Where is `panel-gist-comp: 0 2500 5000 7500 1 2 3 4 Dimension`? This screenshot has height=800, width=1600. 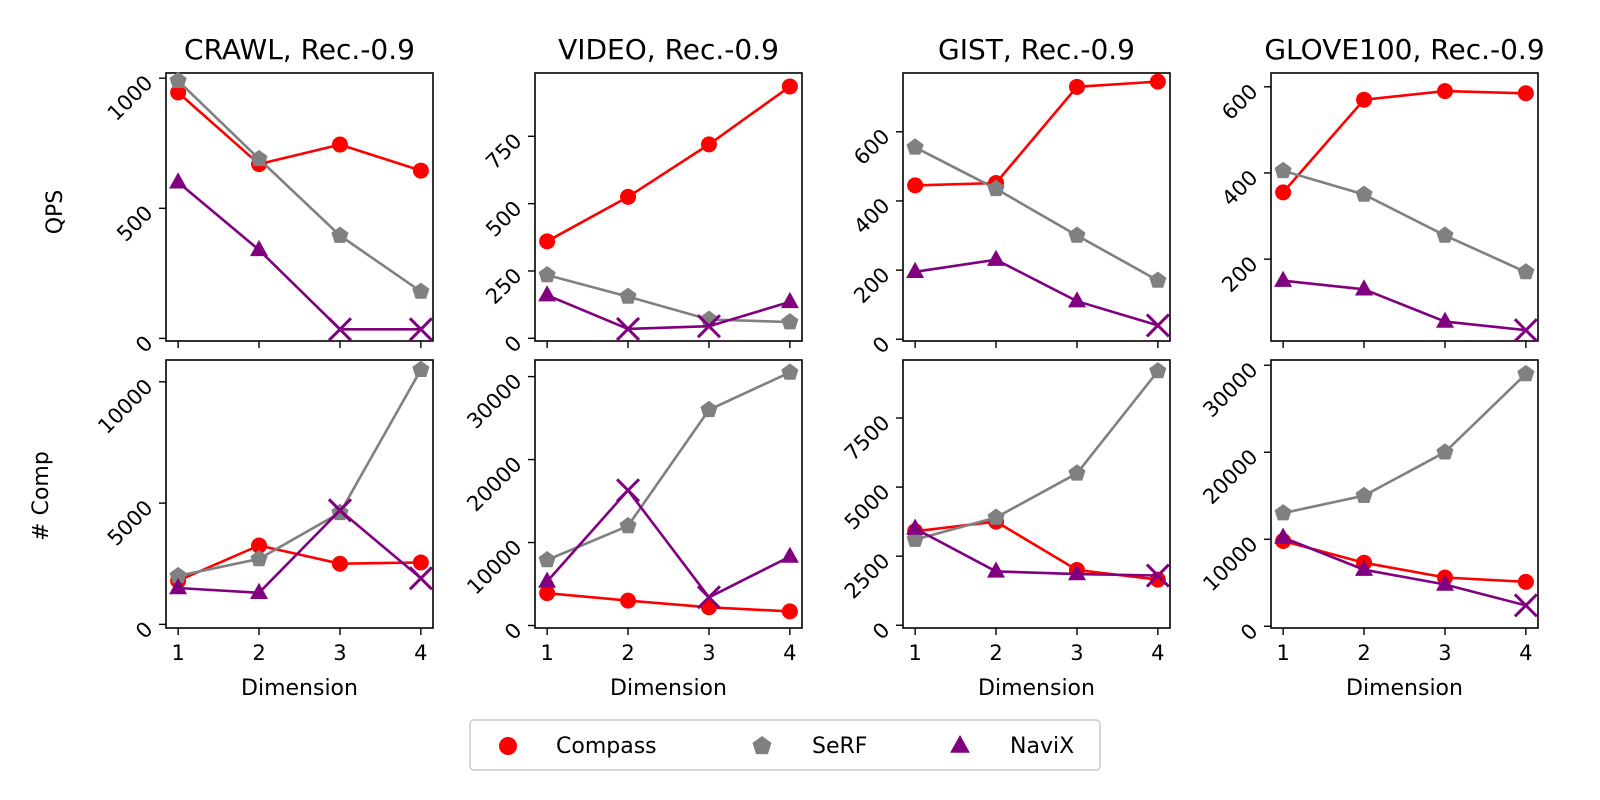 panel-gist-comp: 0 2500 5000 7500 1 2 3 4 Dimension is located at coordinates (1005, 530).